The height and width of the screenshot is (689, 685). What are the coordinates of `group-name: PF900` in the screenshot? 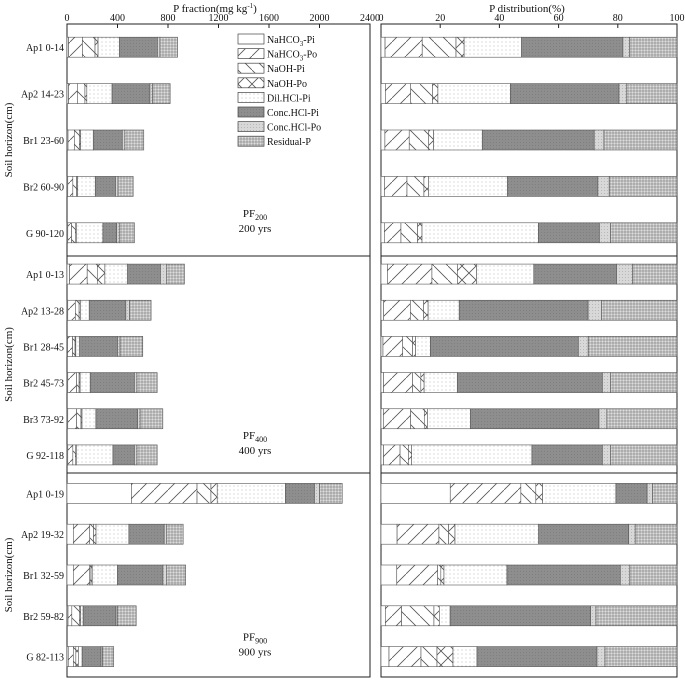 It's located at (255, 639).